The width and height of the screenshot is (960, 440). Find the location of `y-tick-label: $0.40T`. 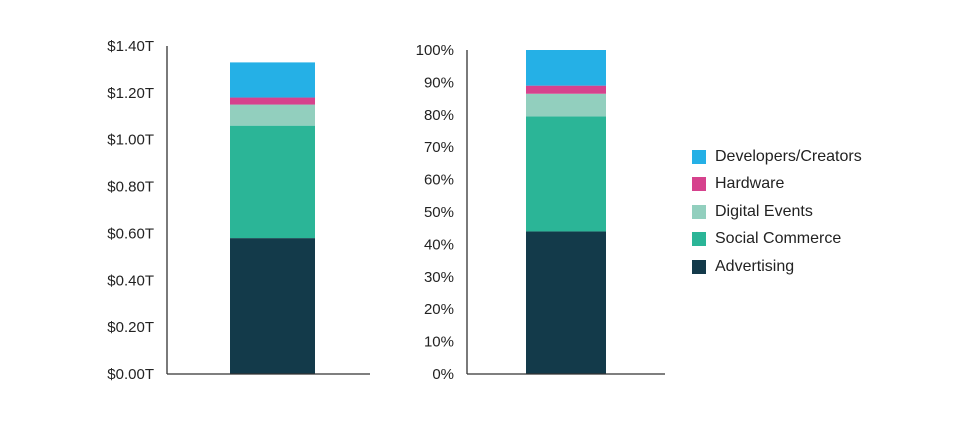

y-tick-label: $0.40T is located at coordinates (130, 280).